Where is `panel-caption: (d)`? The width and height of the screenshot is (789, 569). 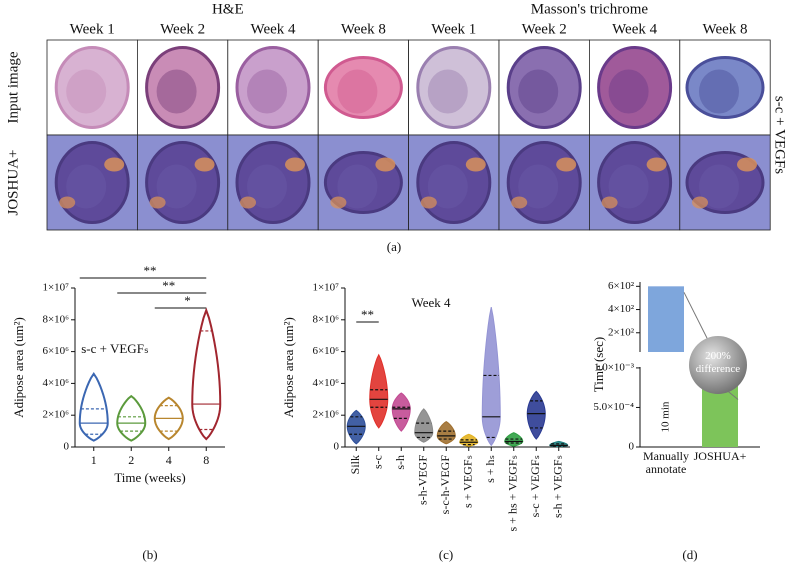
panel-caption: (d) is located at coordinates (689, 554).